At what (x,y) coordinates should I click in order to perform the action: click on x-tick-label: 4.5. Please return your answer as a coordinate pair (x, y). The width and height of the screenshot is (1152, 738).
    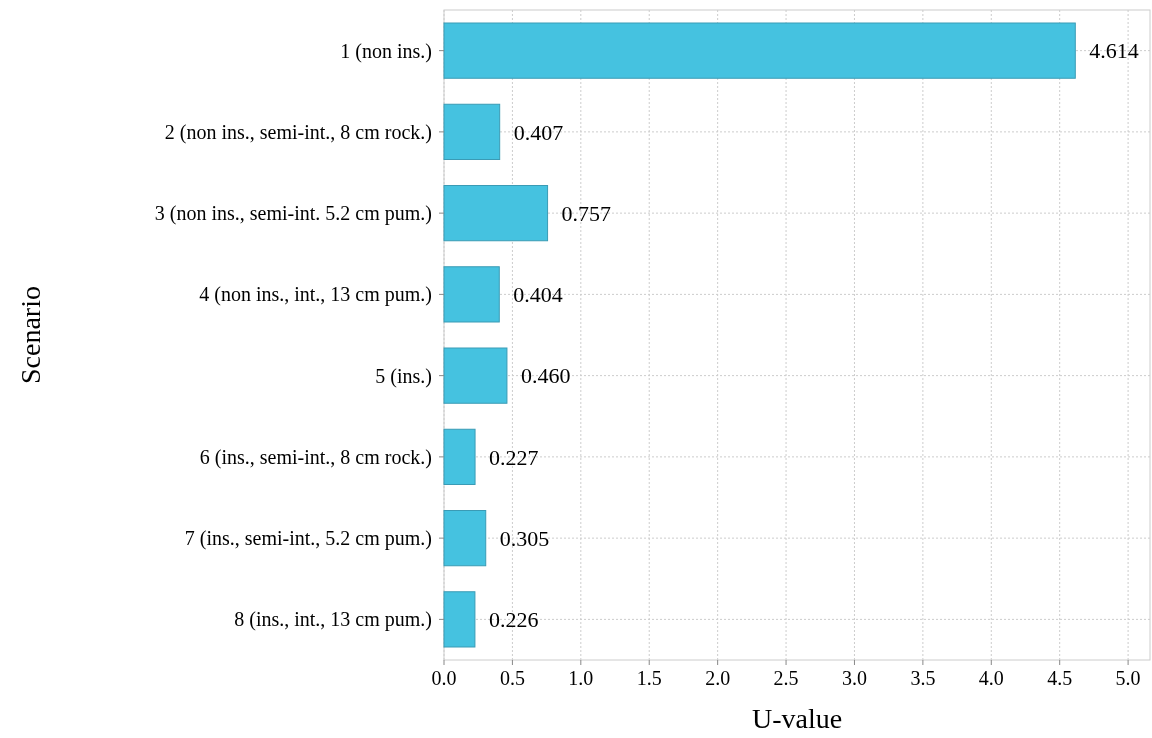
    Looking at the image, I should click on (1060, 678).